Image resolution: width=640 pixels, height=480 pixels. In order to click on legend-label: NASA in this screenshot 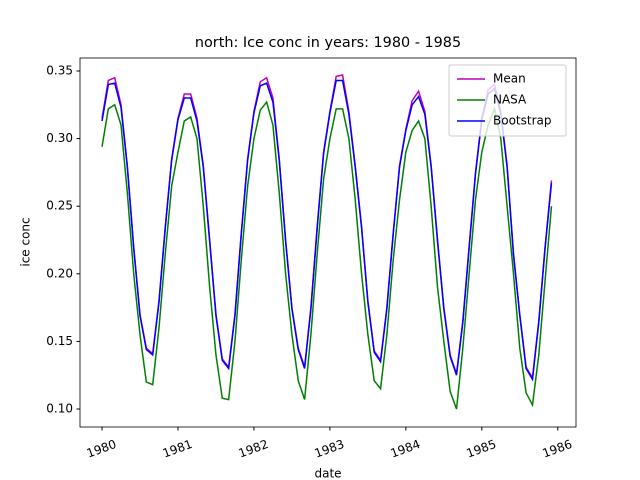, I will do `click(510, 100)`.